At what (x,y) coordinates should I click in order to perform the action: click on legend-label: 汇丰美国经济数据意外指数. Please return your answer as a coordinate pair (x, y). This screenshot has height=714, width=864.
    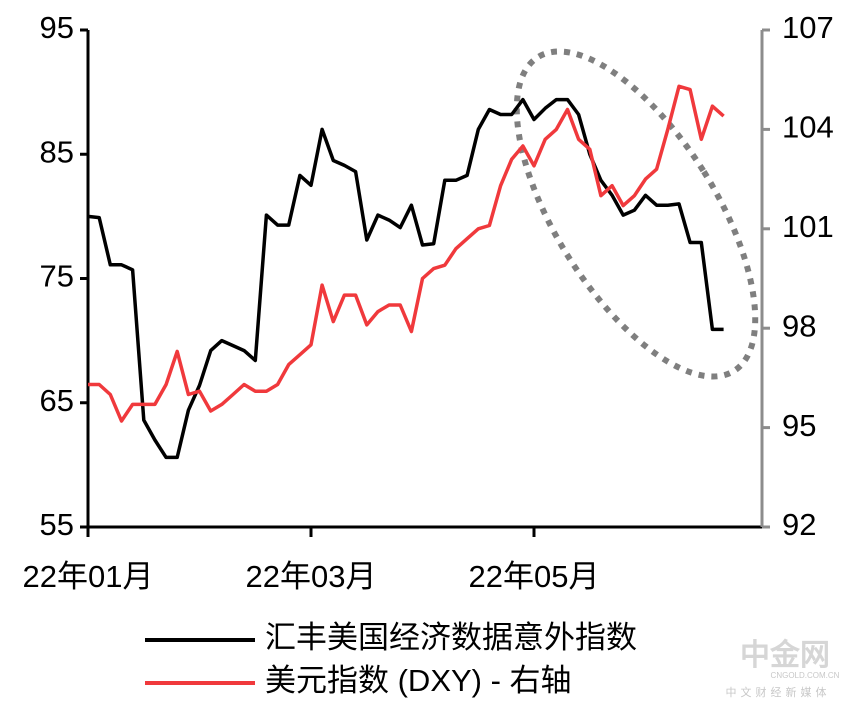
    Looking at the image, I should click on (451, 637).